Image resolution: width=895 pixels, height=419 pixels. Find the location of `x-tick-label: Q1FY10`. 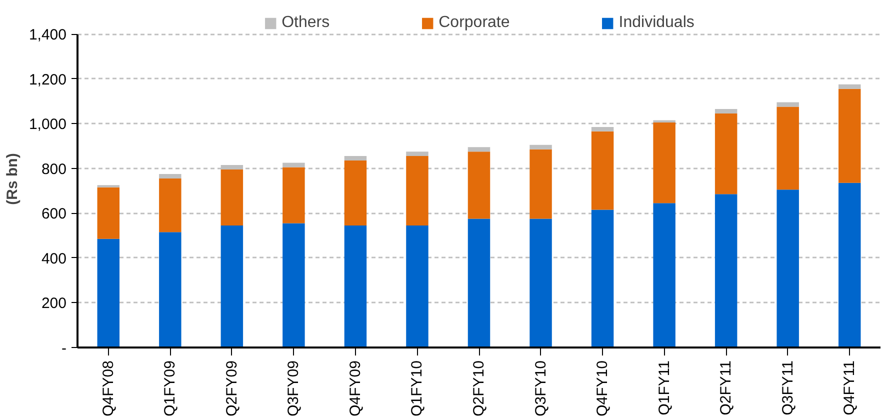

x-tick-label: Q1FY10 is located at coordinates (417, 388).